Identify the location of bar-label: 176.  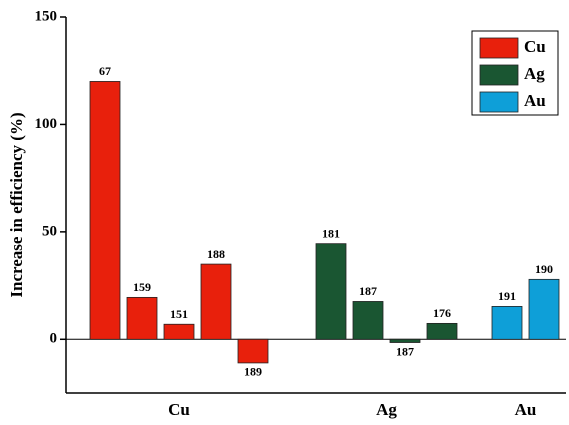
(442, 313).